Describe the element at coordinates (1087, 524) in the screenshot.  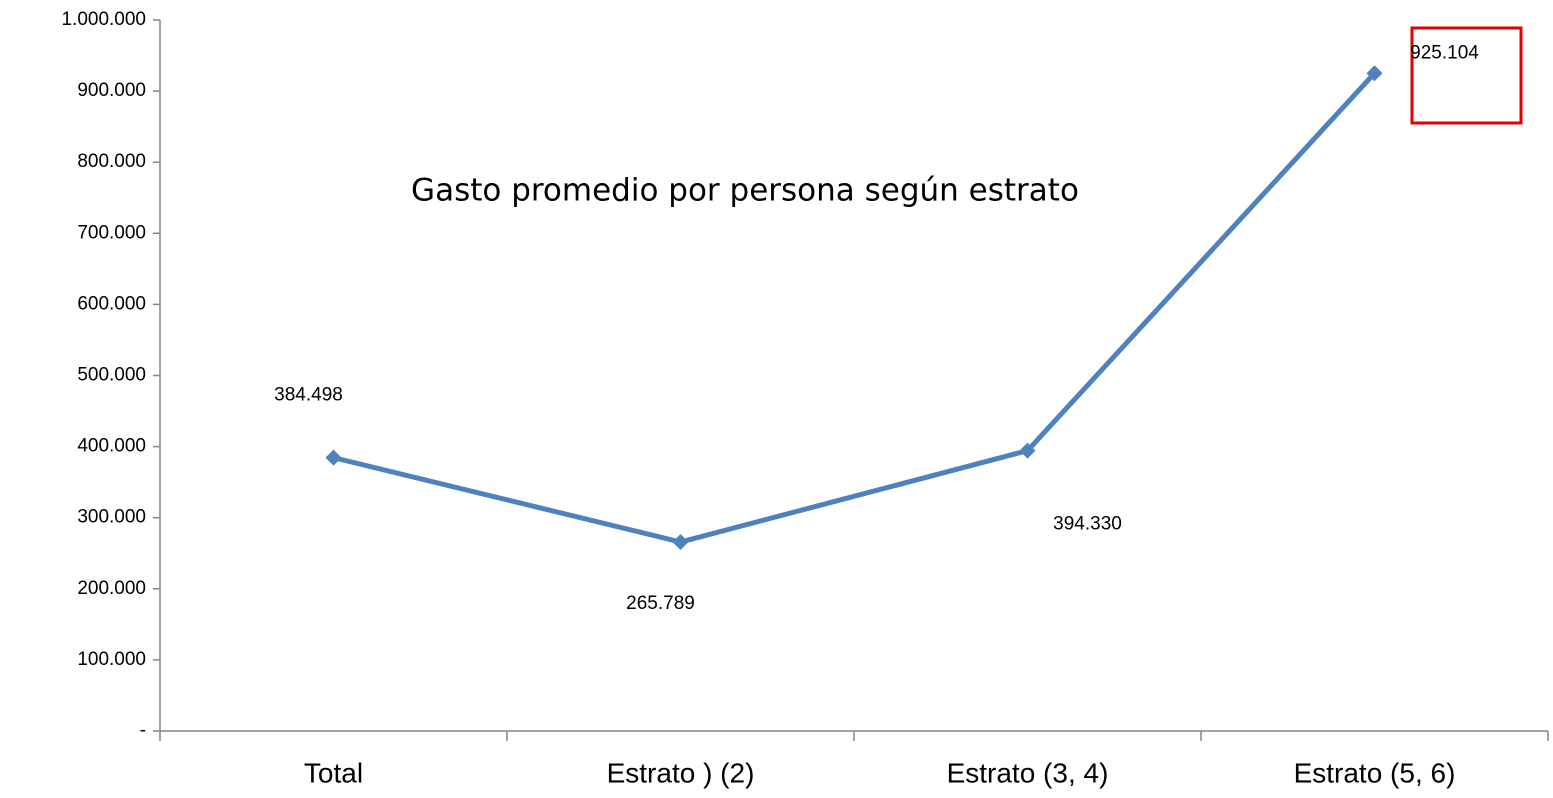
I see `value-label: 394.330` at that location.